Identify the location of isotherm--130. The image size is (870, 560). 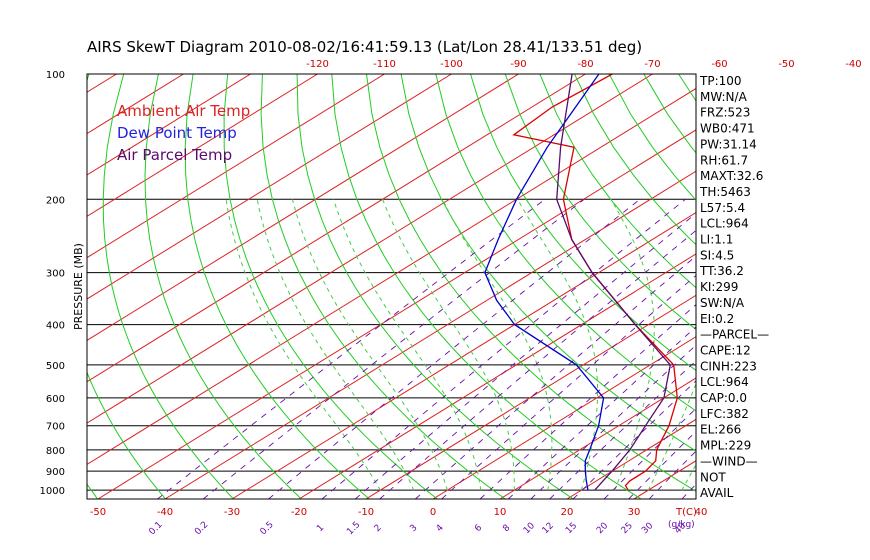
(169, 125).